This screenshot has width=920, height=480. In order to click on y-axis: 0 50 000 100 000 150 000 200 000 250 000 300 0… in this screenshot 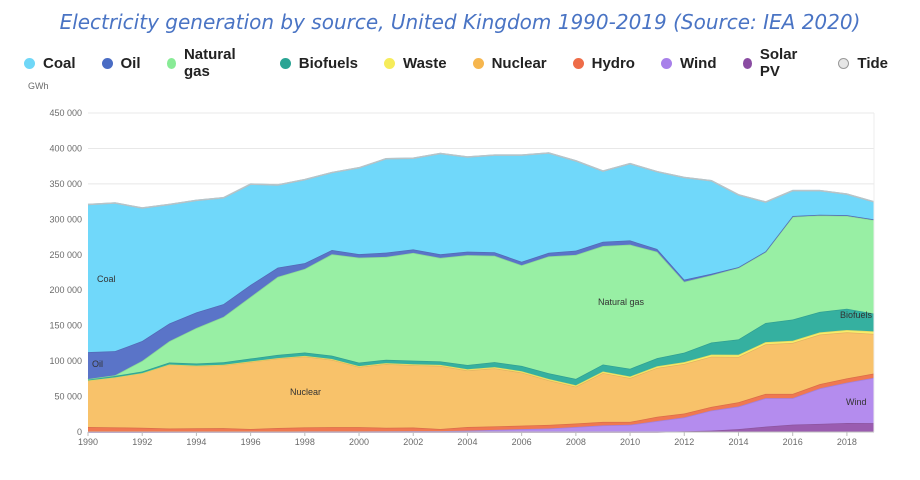, I will do `click(55, 259)`.